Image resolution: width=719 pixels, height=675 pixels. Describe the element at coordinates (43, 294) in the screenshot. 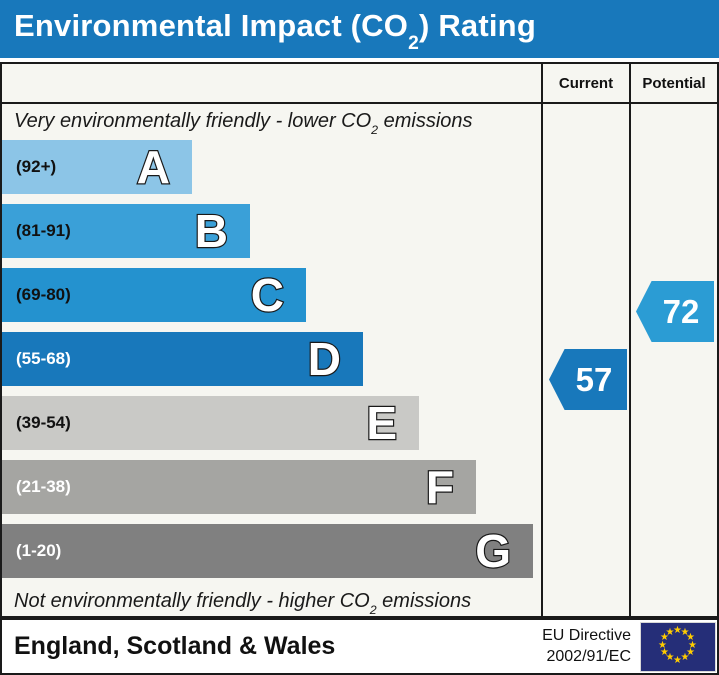

I see `band-range-c: (69-80)` at that location.